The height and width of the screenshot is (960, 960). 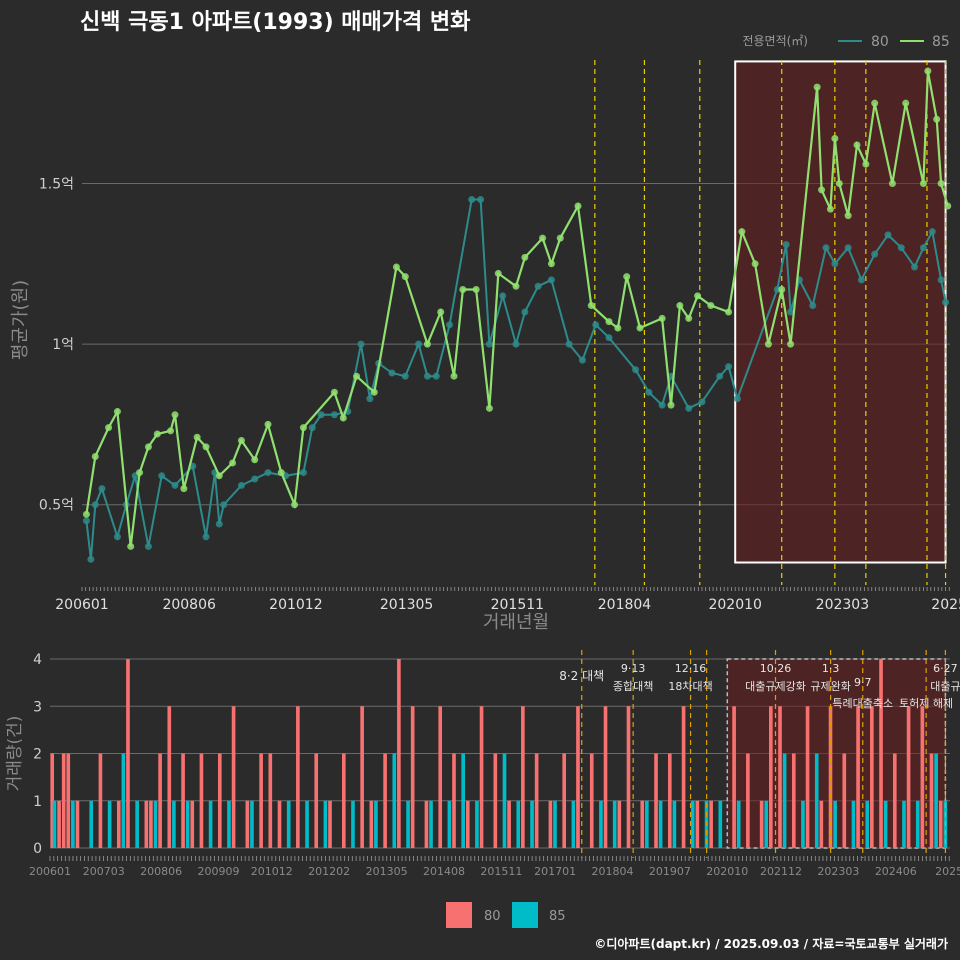 I want to click on bottom-legend-80-label: 80, so click(x=492, y=916).